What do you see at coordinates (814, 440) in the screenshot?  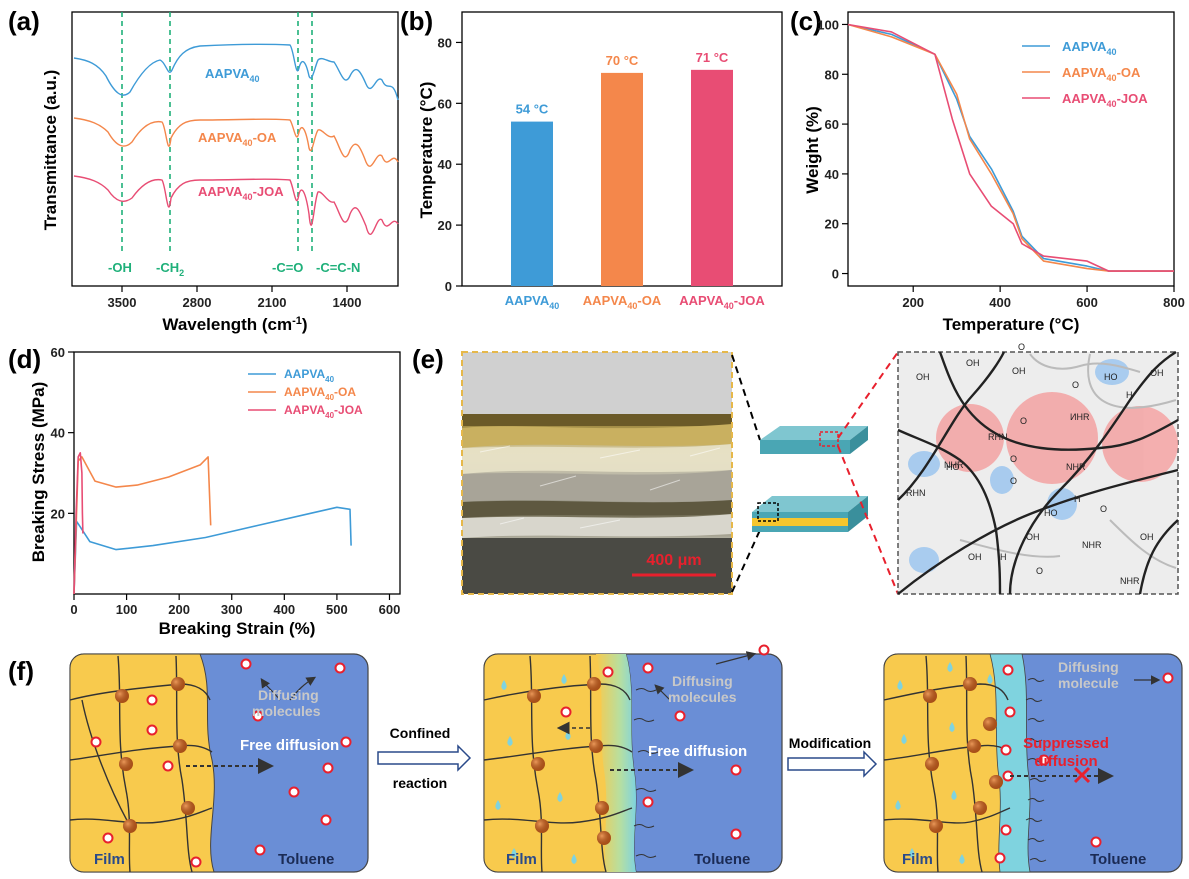 I see `film-slab-top` at bounding box center [814, 440].